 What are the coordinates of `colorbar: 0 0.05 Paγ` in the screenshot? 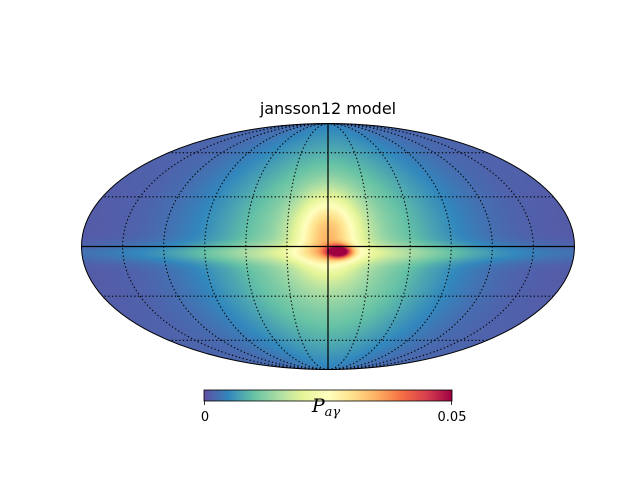 It's located at (334, 407).